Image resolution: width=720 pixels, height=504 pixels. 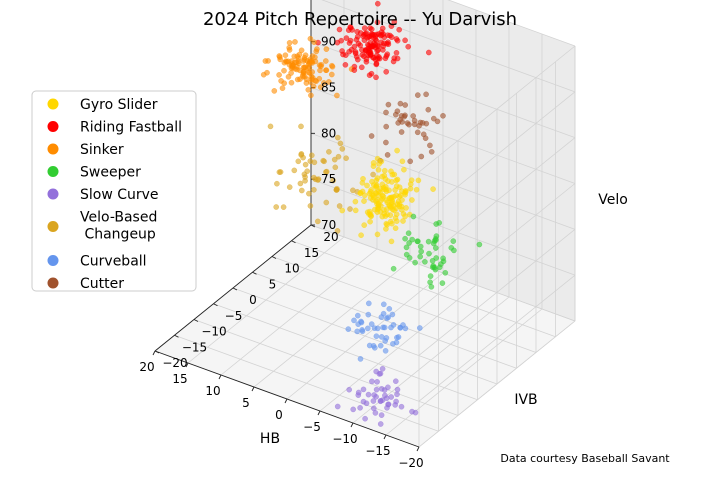 What do you see at coordinates (328, 1) in the screenshot?
I see `z-tick-label: 95` at bounding box center [328, 1].